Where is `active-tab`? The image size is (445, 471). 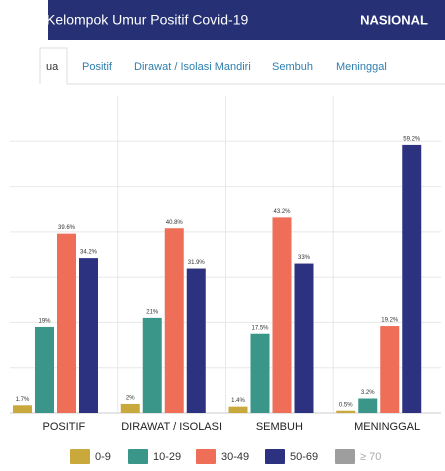
active-tab is located at coordinates (53, 65).